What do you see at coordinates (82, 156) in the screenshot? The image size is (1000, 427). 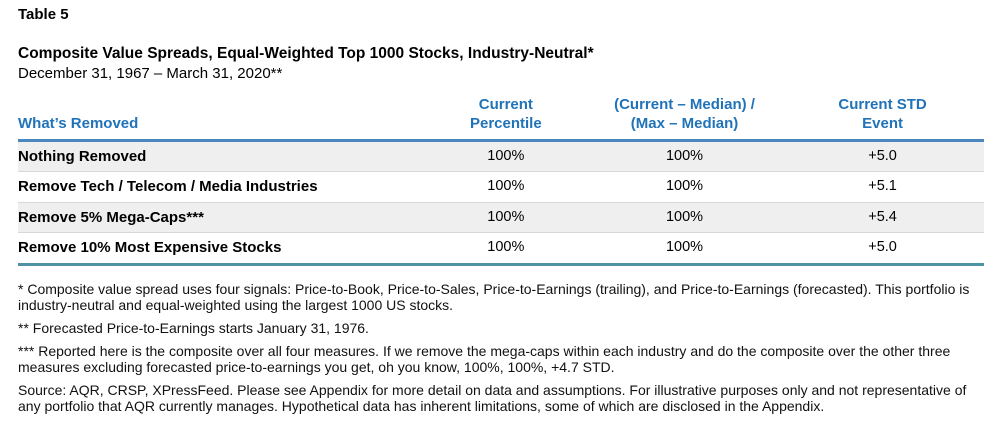 I see `row-label: Nothing Removed` at bounding box center [82, 156].